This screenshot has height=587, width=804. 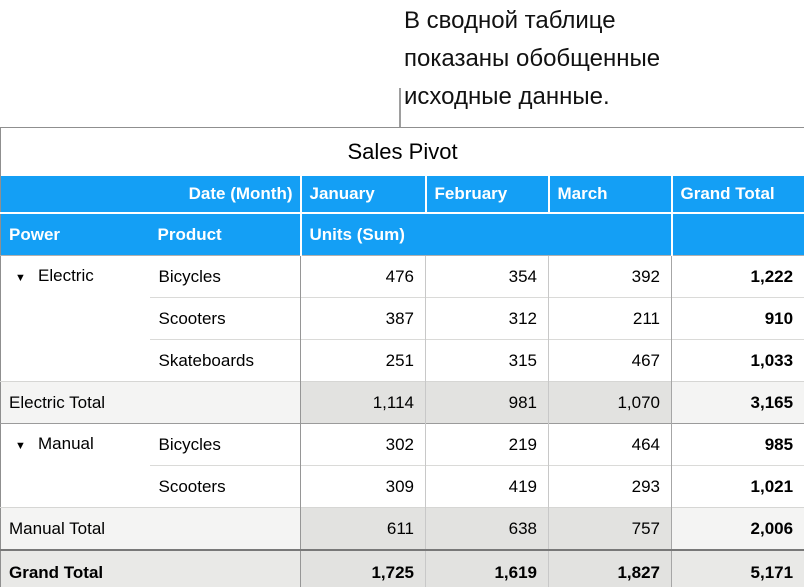 What do you see at coordinates (363, 528) in the screenshot?
I see `cell-january: 611` at bounding box center [363, 528].